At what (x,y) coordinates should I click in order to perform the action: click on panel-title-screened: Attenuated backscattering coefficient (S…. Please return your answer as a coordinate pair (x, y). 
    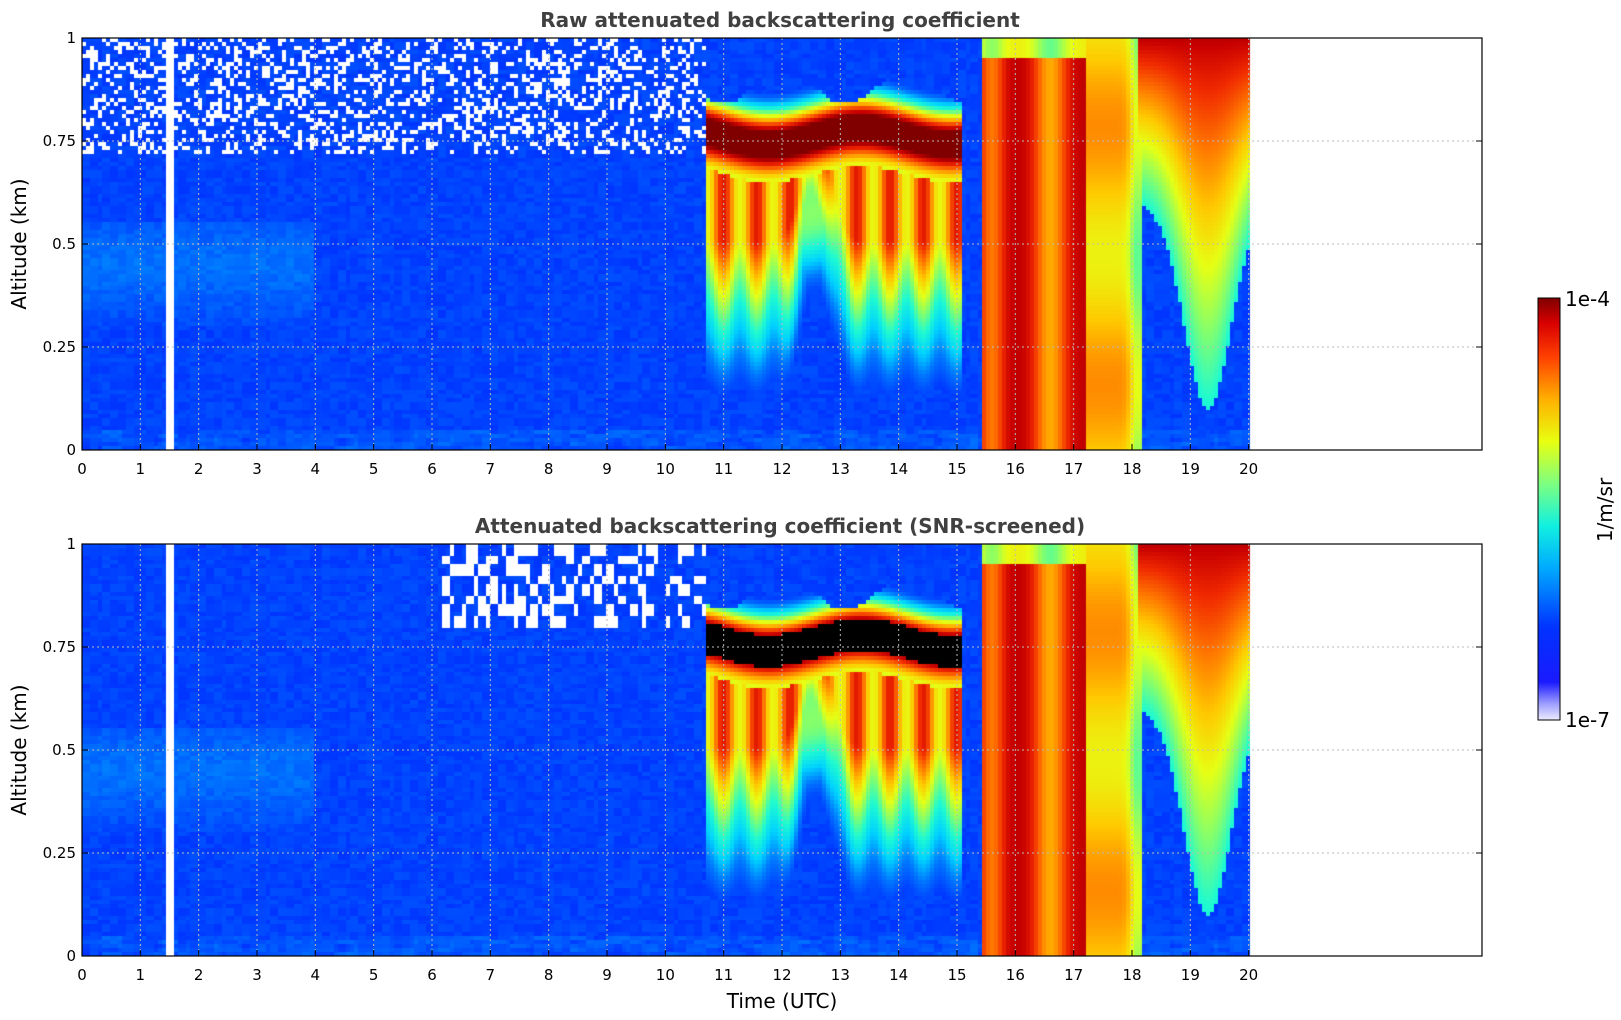
    Looking at the image, I should click on (780, 526).